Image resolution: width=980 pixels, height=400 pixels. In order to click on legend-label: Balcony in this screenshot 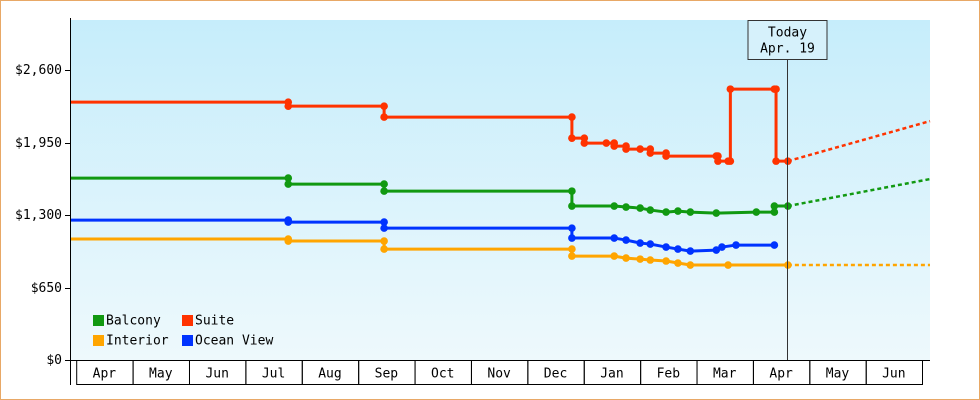, I will do `click(133, 321)`.